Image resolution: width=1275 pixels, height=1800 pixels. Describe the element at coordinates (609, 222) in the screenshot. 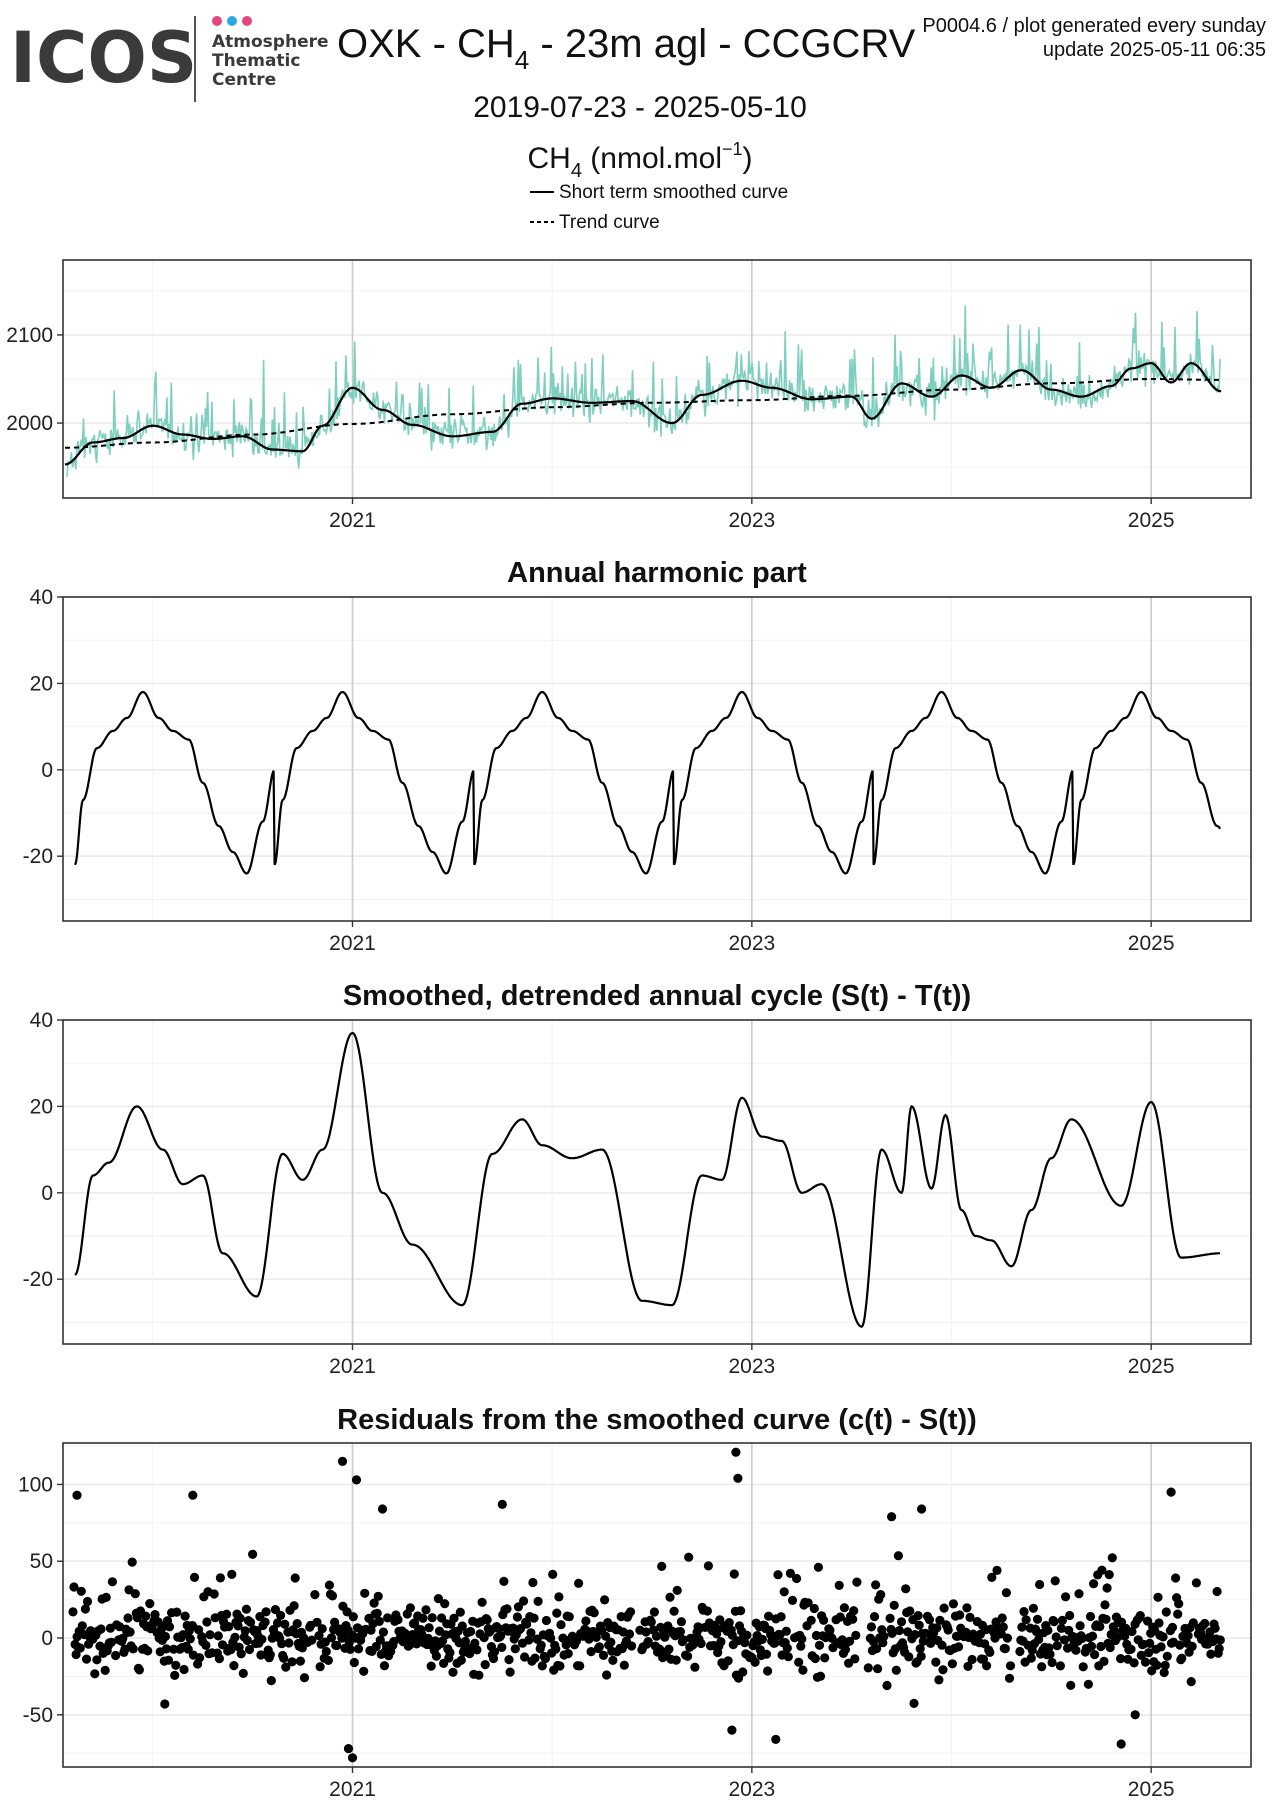

I see `legend-dashed-label: Trend curve` at that location.